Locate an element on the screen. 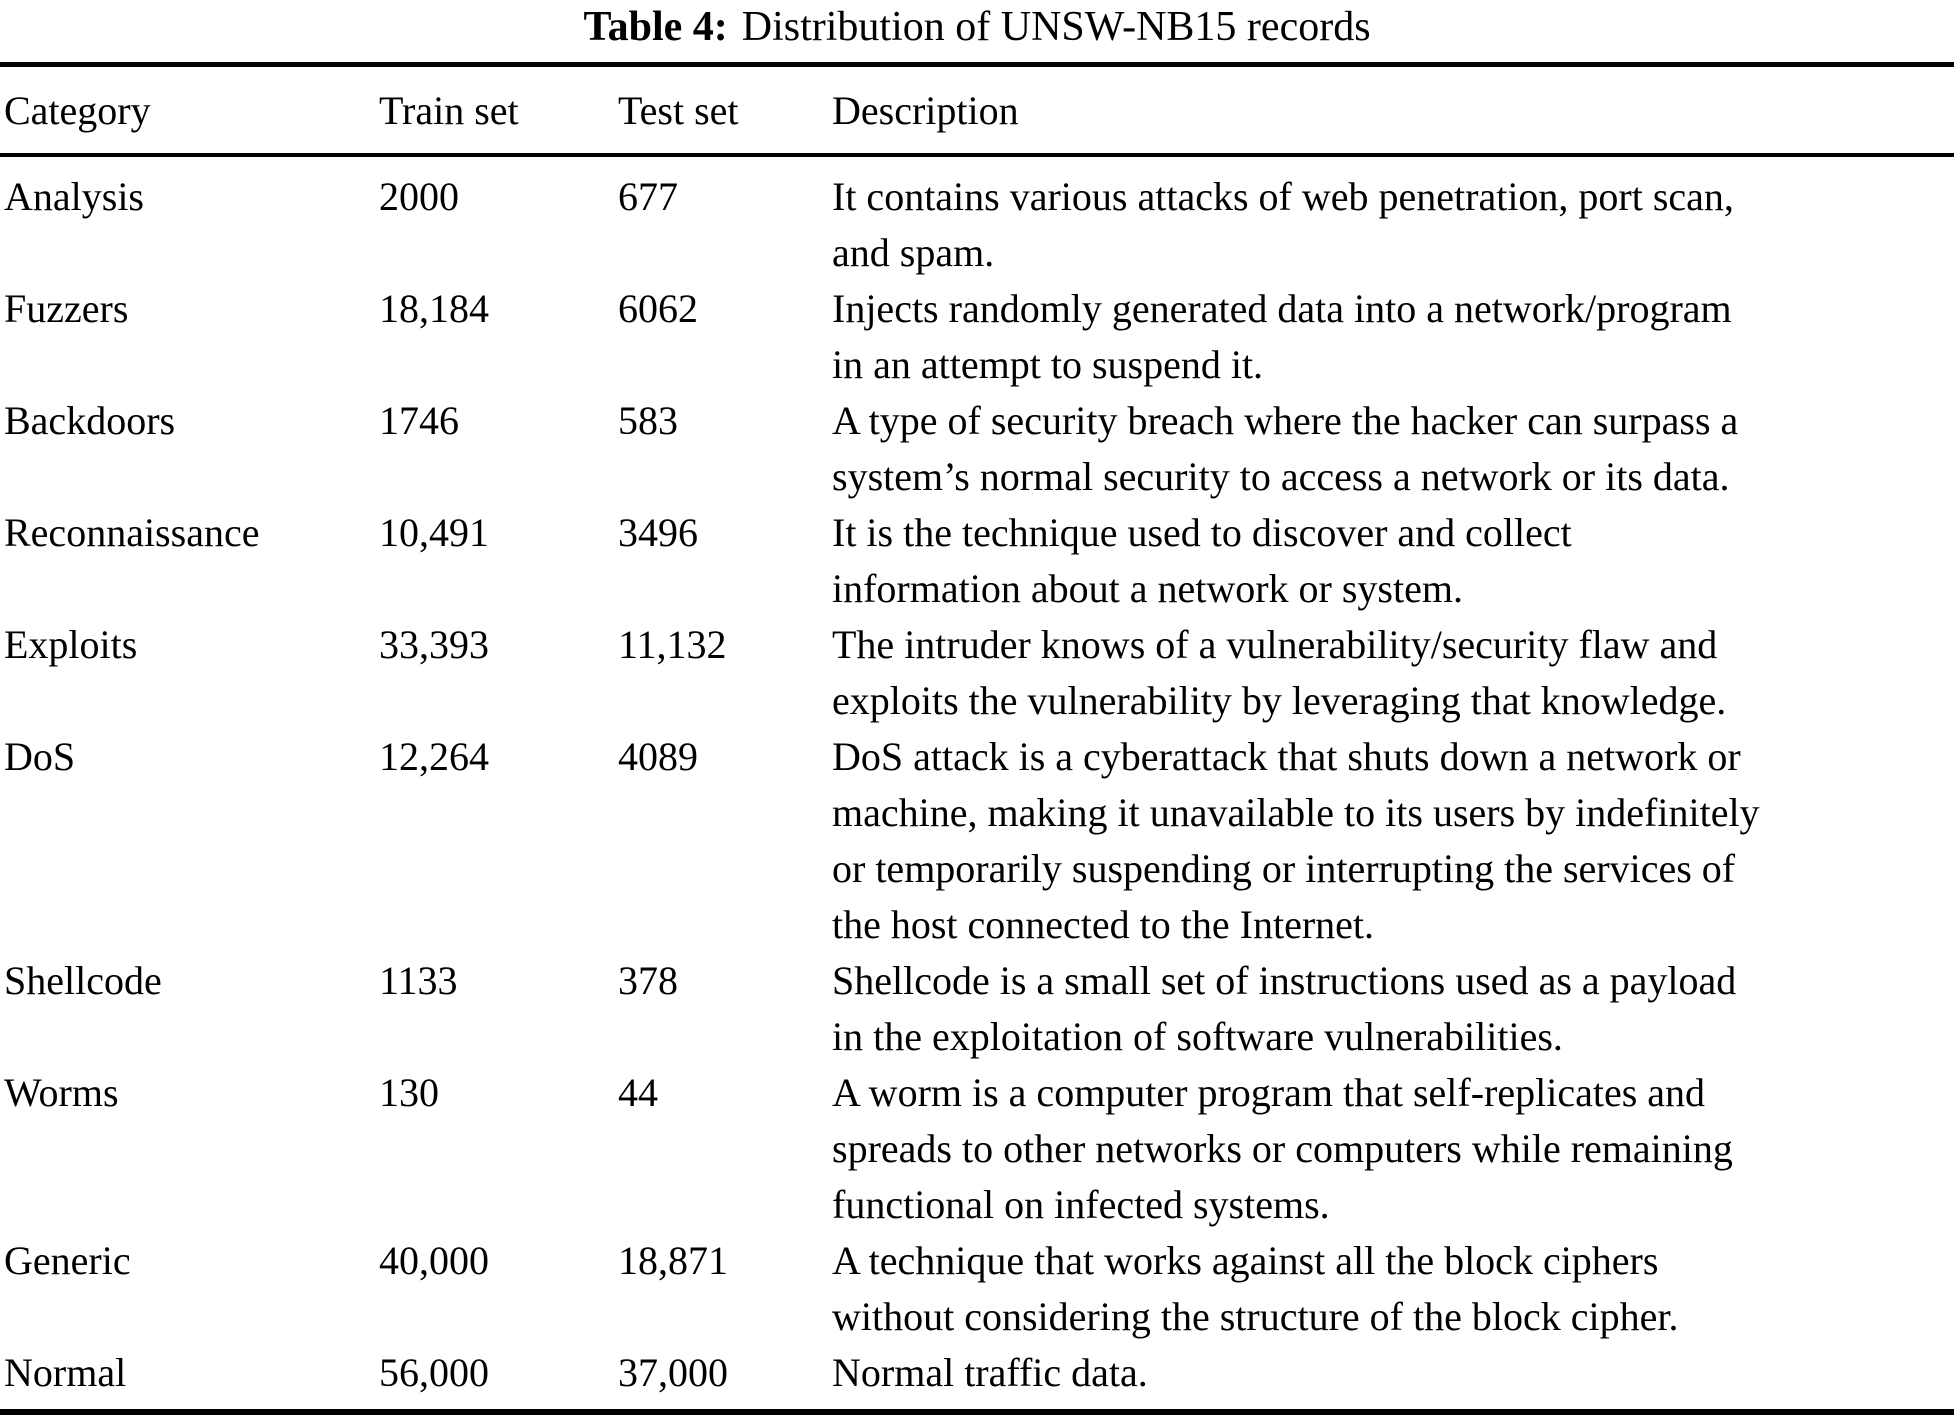 The height and width of the screenshot is (1417, 1954). category-cell: Normal is located at coordinates (65, 1372).